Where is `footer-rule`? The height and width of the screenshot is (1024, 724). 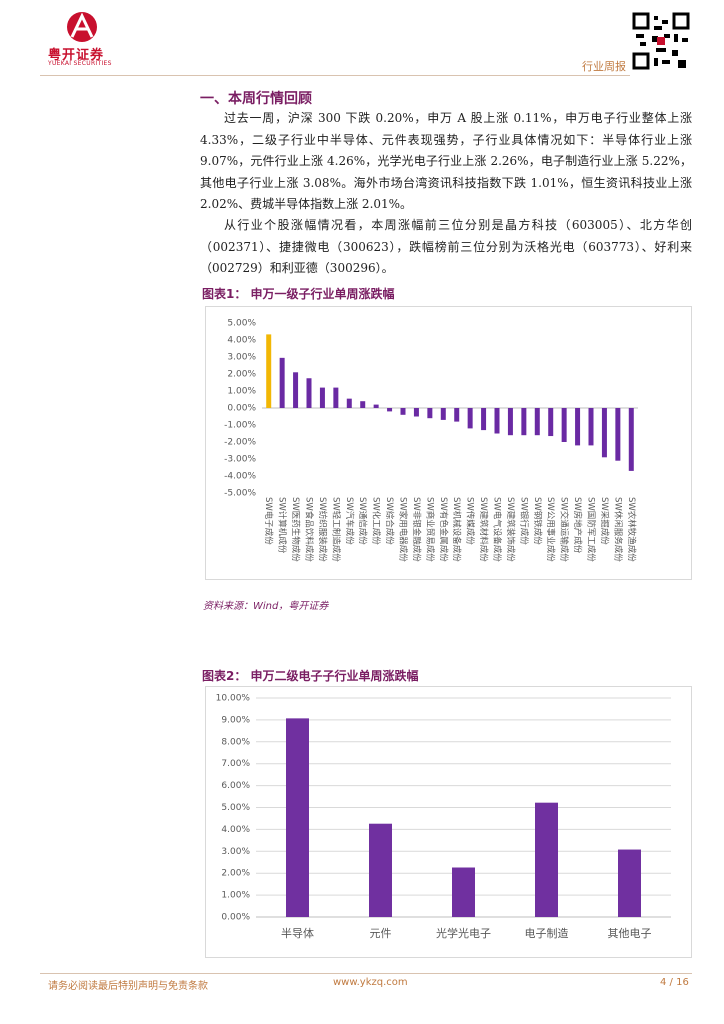 footer-rule is located at coordinates (366, 973).